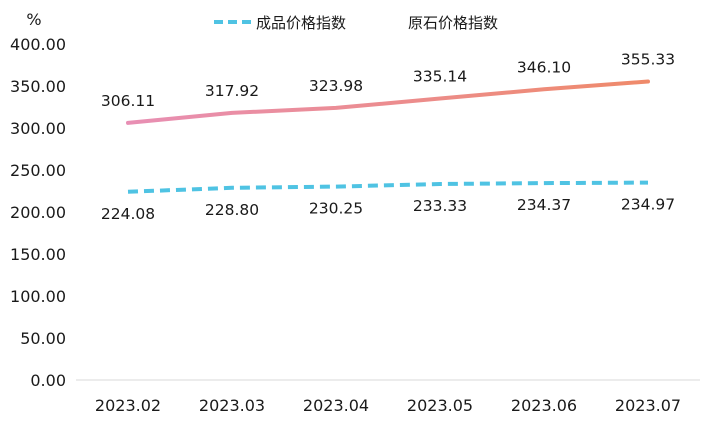  I want to click on data-label: 335.14, so click(440, 76).